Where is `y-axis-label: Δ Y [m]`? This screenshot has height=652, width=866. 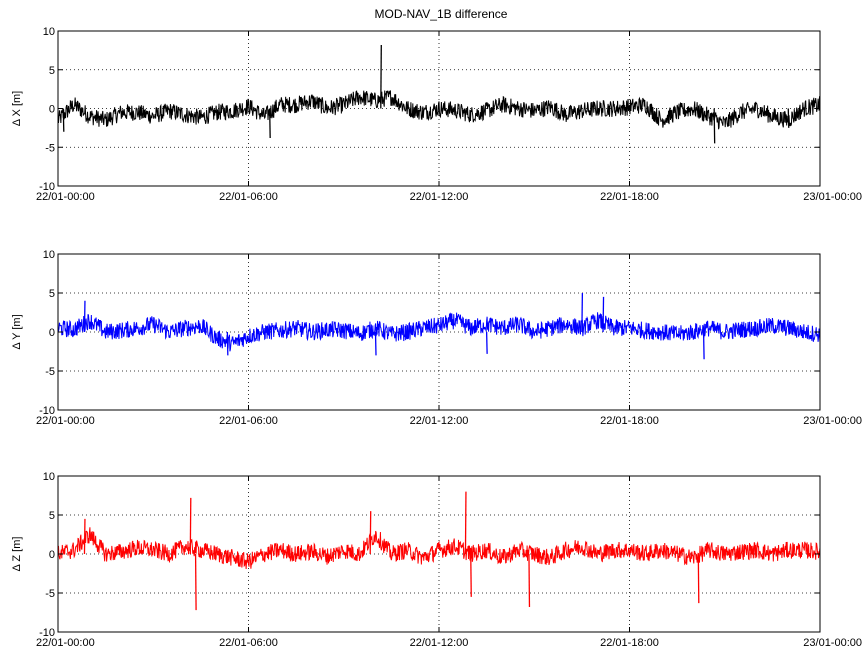 y-axis-label: Δ Y [m] is located at coordinates (17, 331).